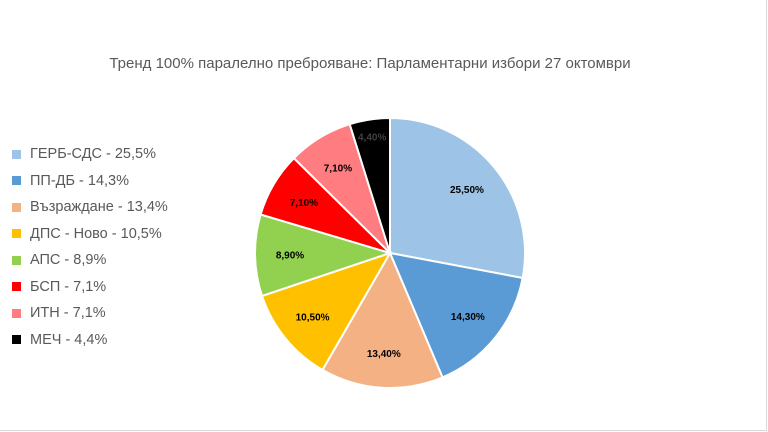  Describe the element at coordinates (16, 234) in the screenshot. I see `legend-swatch-dps-novo` at that location.